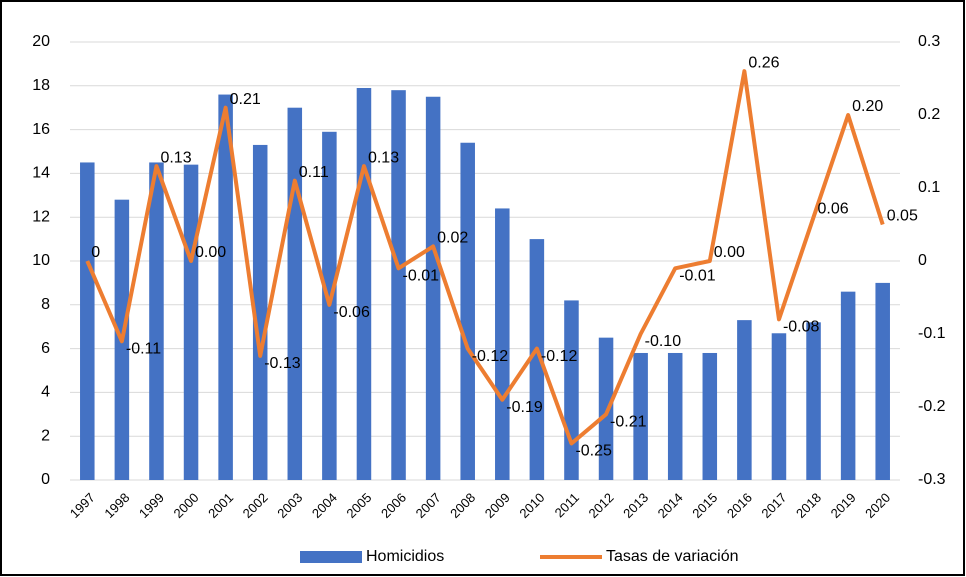 Image resolution: width=966 pixels, height=577 pixels. I want to click on data-label: -0.11, so click(143, 349).